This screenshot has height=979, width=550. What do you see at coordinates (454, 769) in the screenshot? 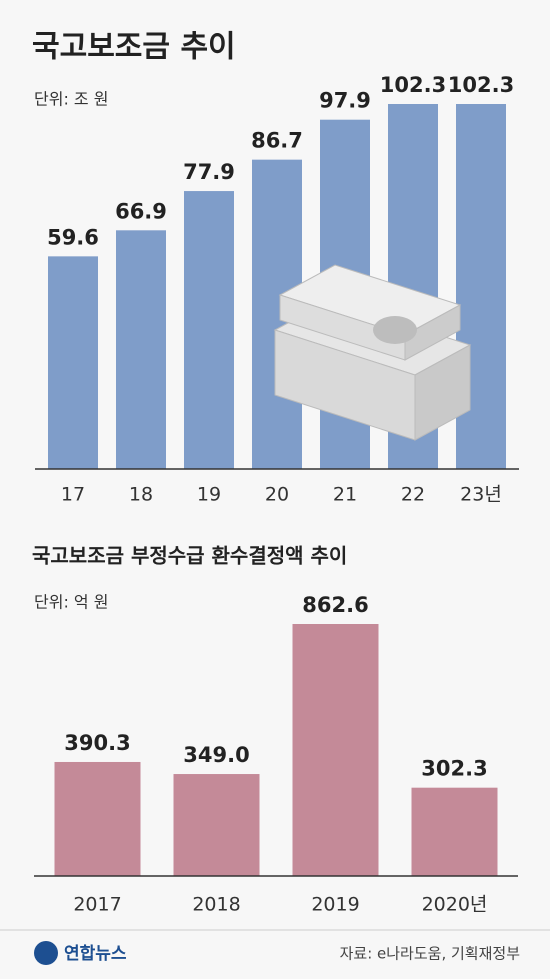
I see `value-label: 302.3` at bounding box center [454, 769].